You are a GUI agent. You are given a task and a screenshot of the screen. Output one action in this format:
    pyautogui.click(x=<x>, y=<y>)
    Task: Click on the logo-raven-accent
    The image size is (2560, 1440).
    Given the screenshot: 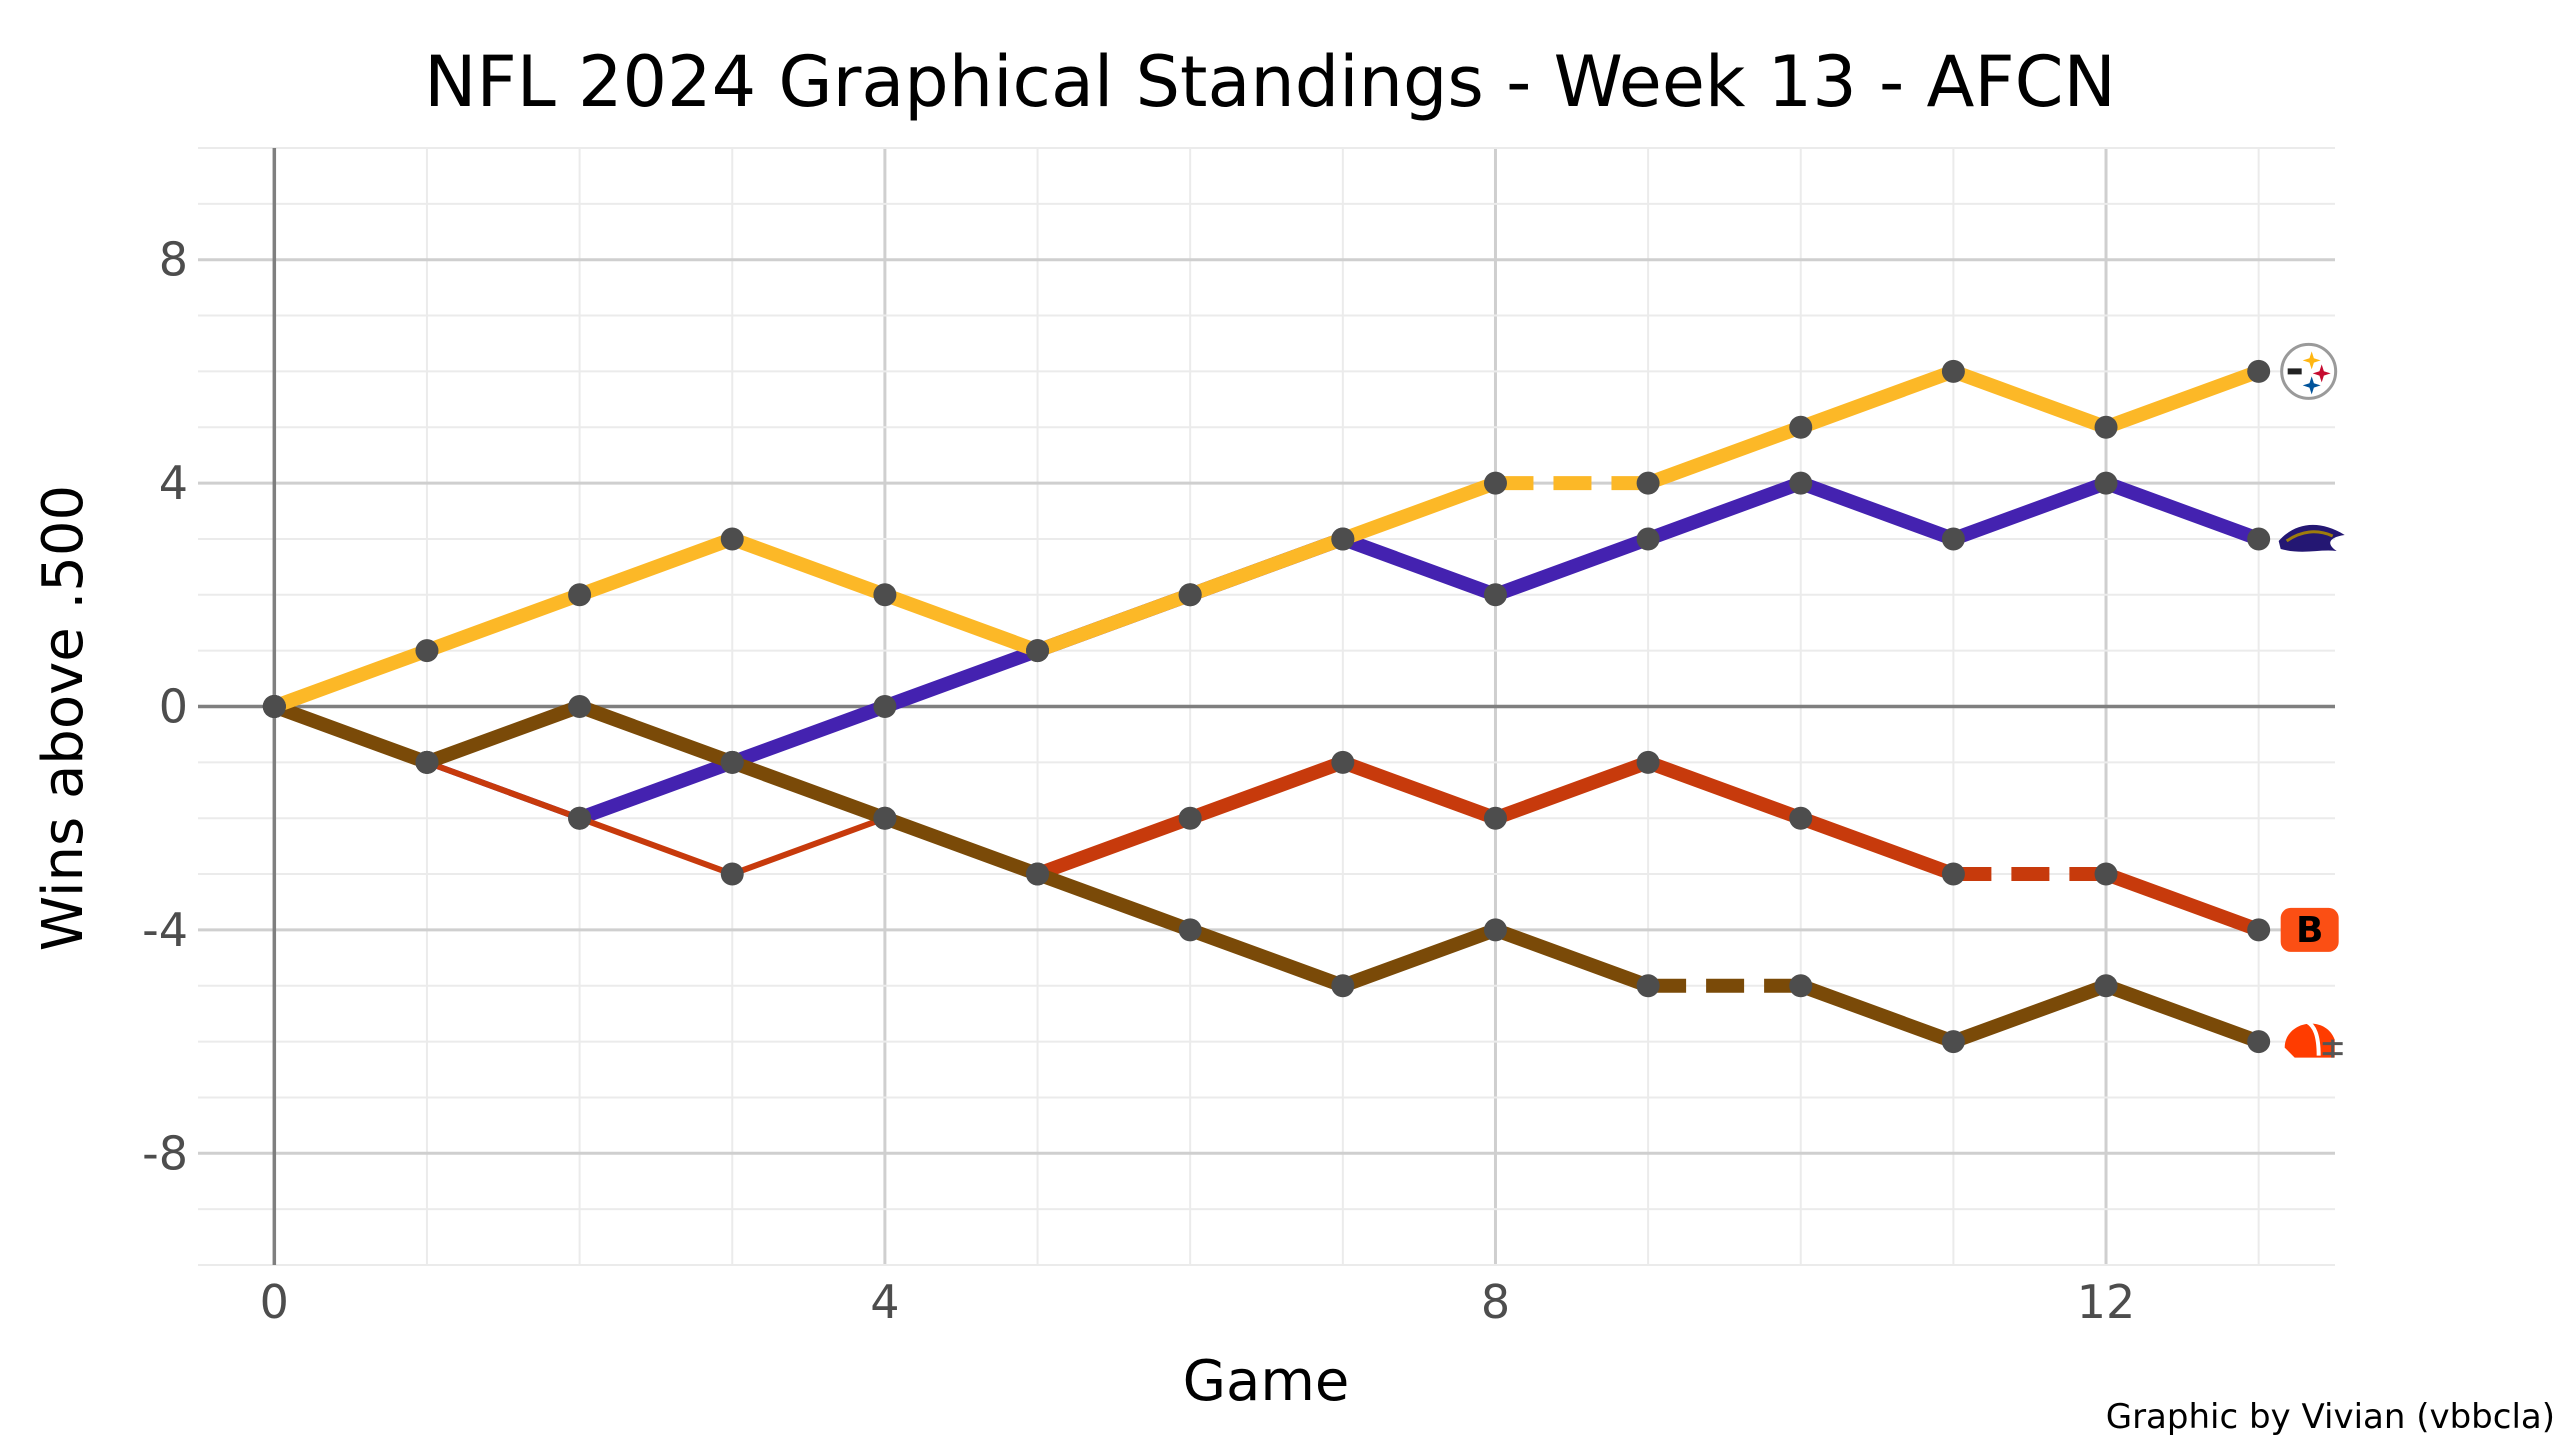 What is the action you would take?
    pyautogui.click(x=2309, y=536)
    